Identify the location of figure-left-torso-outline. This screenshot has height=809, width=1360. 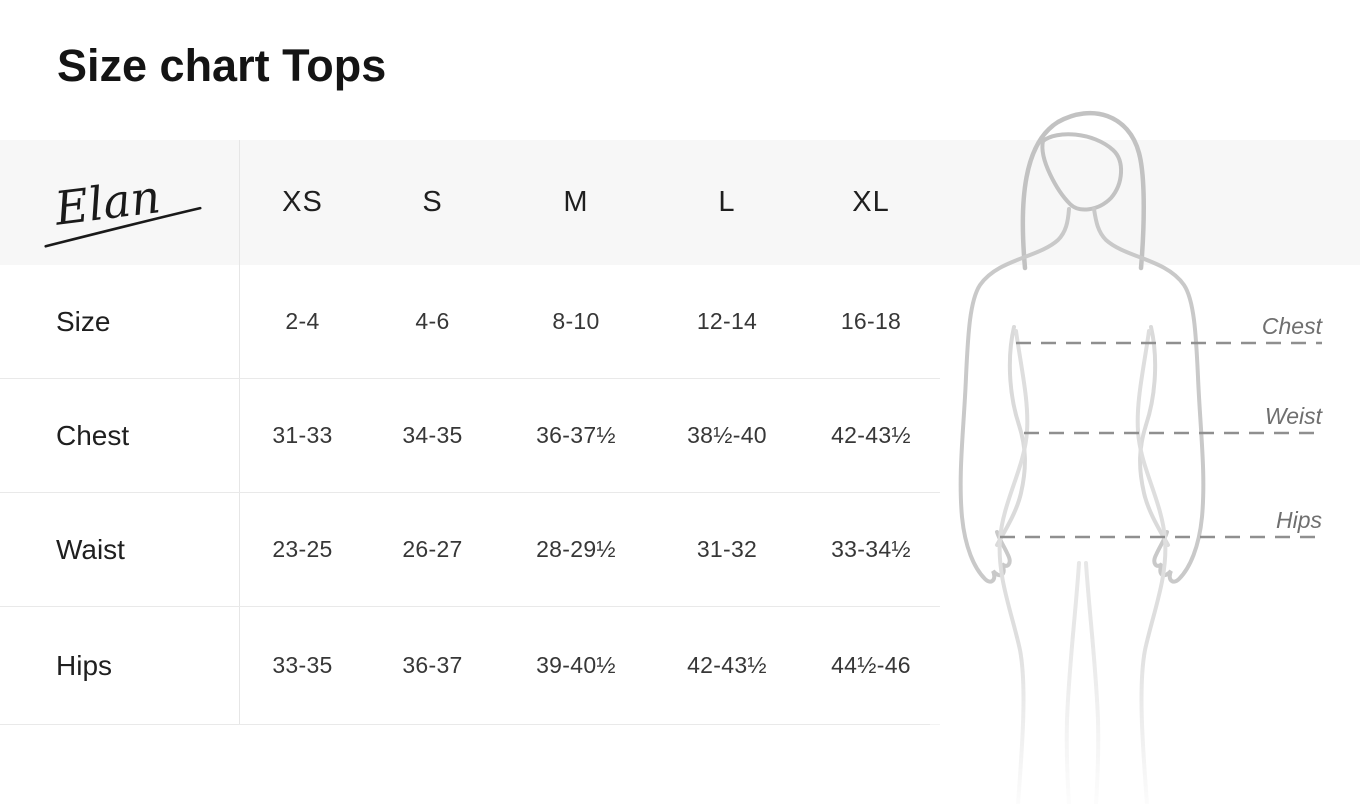
(1013, 567).